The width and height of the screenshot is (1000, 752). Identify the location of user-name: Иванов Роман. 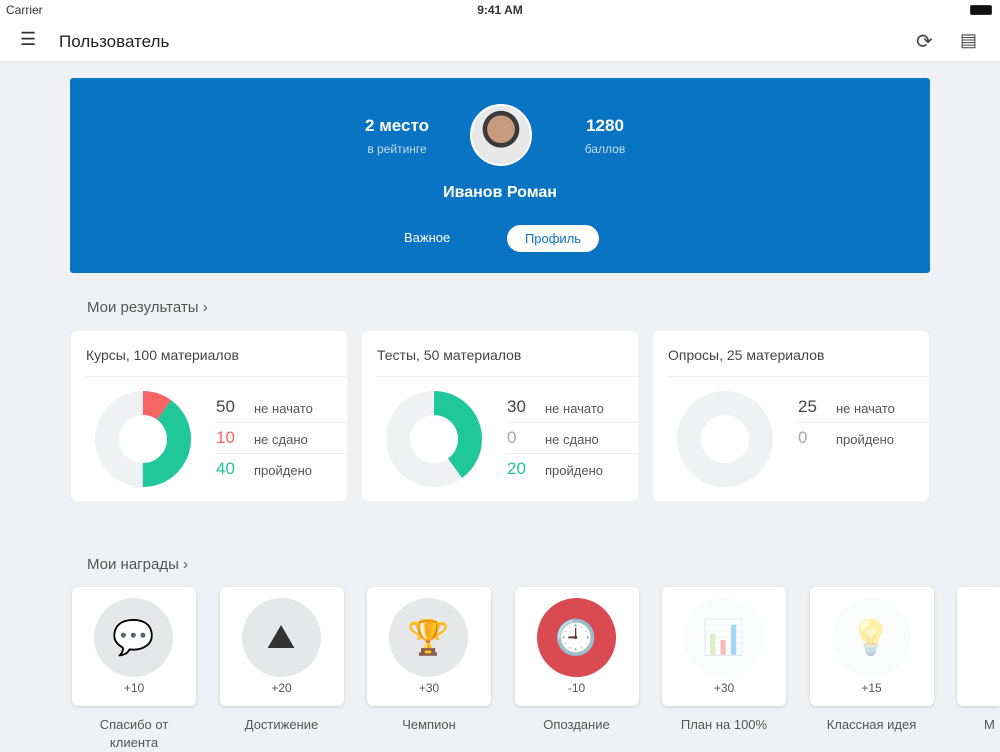
(500, 192).